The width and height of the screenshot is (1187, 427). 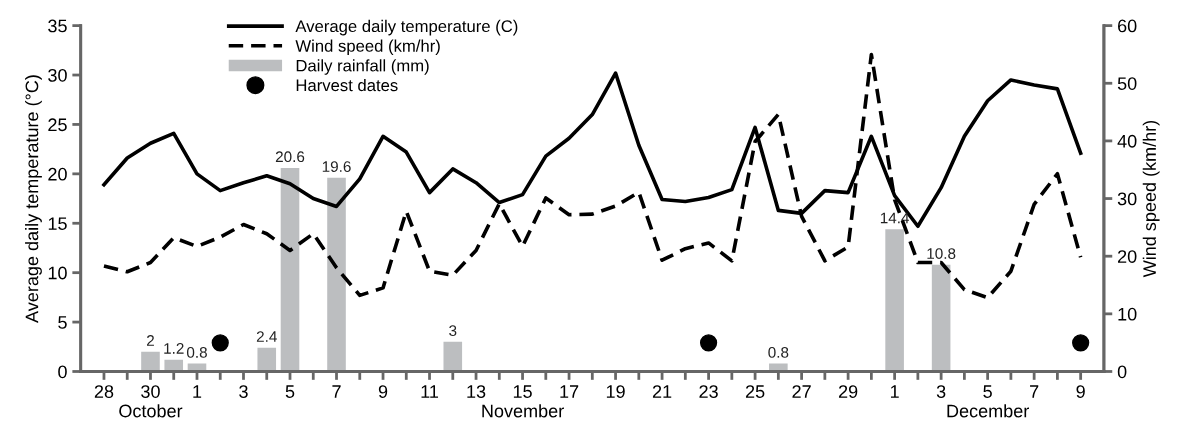 I want to click on x-tick-label: 5, so click(x=290, y=391).